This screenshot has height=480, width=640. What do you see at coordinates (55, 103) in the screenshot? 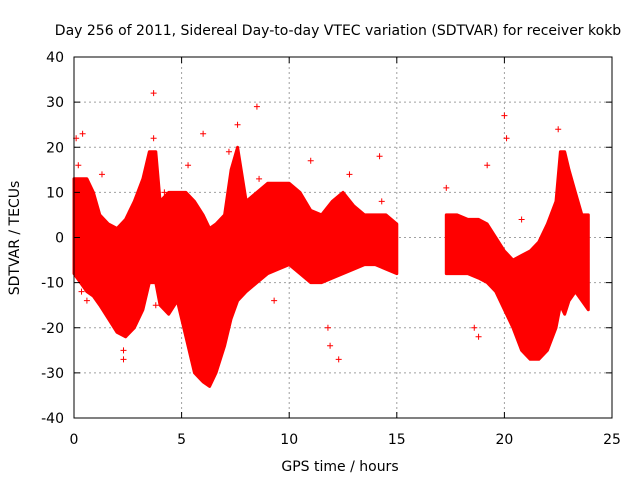
I see `y-tick-label: 30` at bounding box center [55, 103].